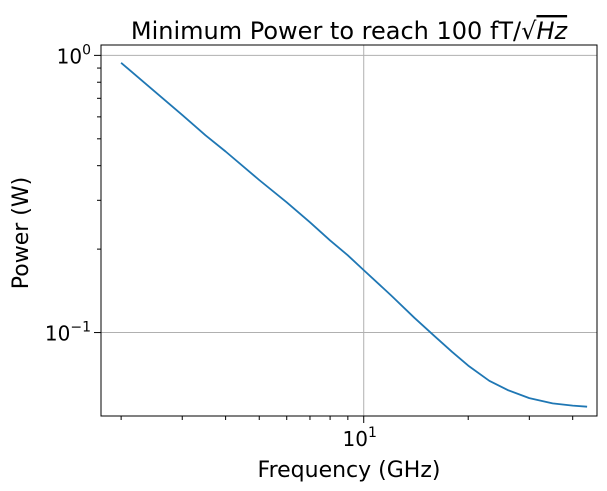 This screenshot has height=491, width=607. What do you see at coordinates (21, 233) in the screenshot?
I see `y-axis-label: Power (W)` at bounding box center [21, 233].